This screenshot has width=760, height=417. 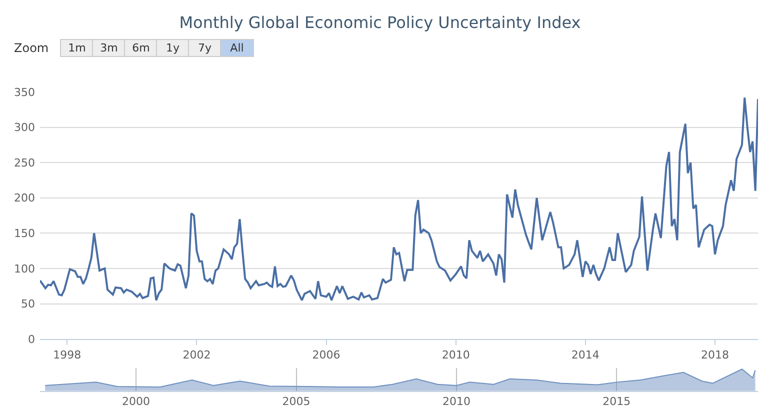 I want to click on x-tick-label: 2006, so click(x=326, y=355).